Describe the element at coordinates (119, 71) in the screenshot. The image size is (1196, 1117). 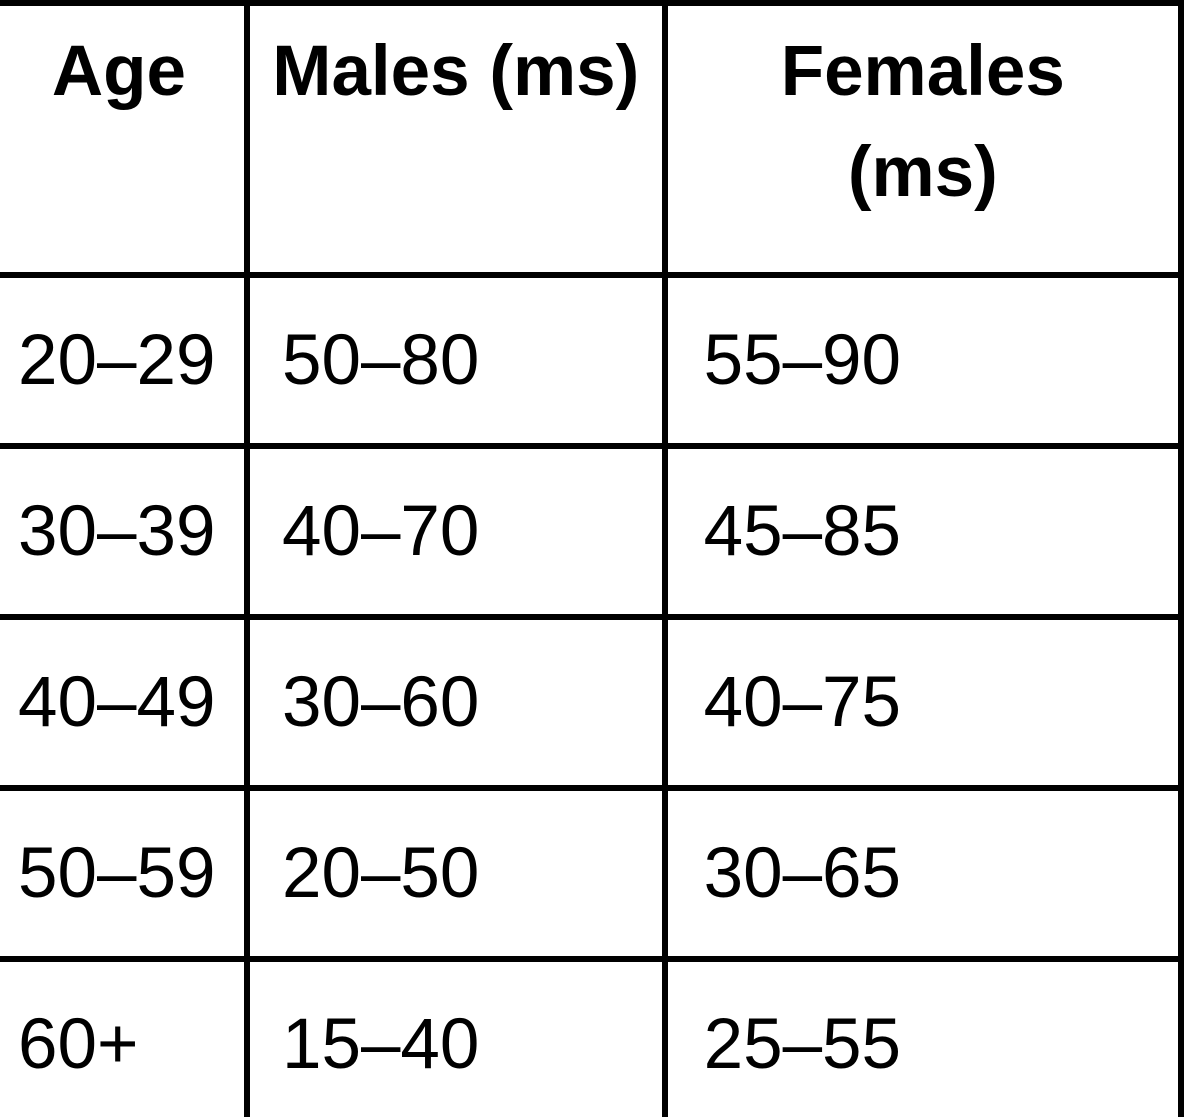
I see `header-label-age: Age` at that location.